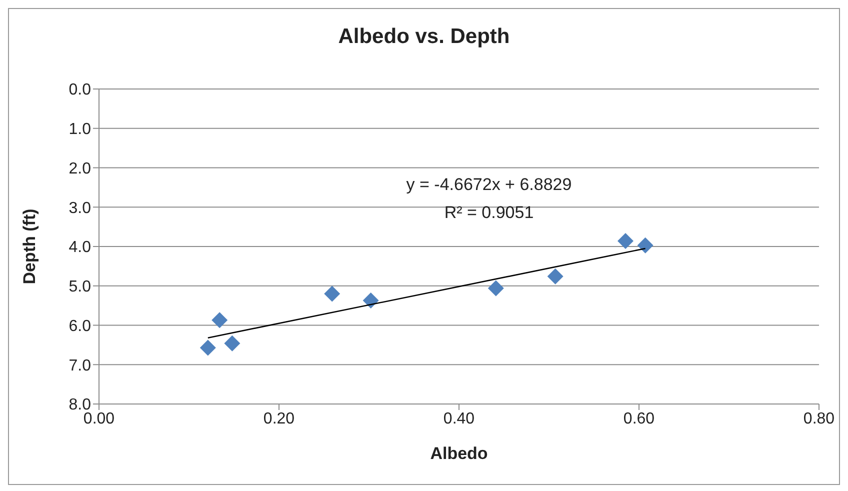  Describe the element at coordinates (80, 129) in the screenshot. I see `y-tick-label: 1.0` at that location.